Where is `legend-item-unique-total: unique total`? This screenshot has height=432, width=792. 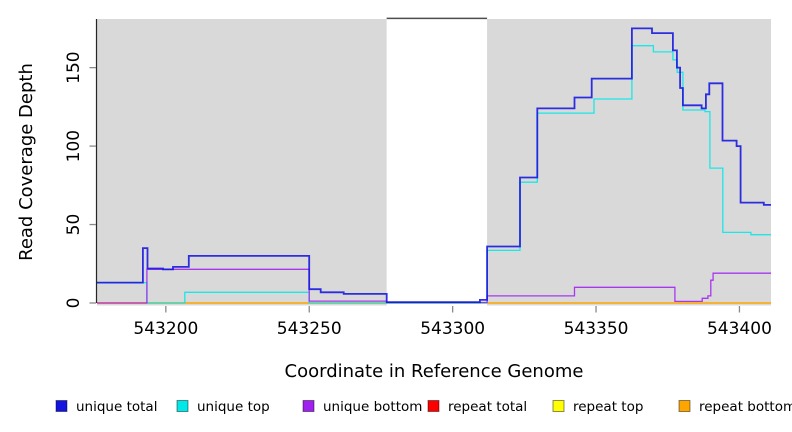 legend-item-unique-total: unique total is located at coordinates (106, 407).